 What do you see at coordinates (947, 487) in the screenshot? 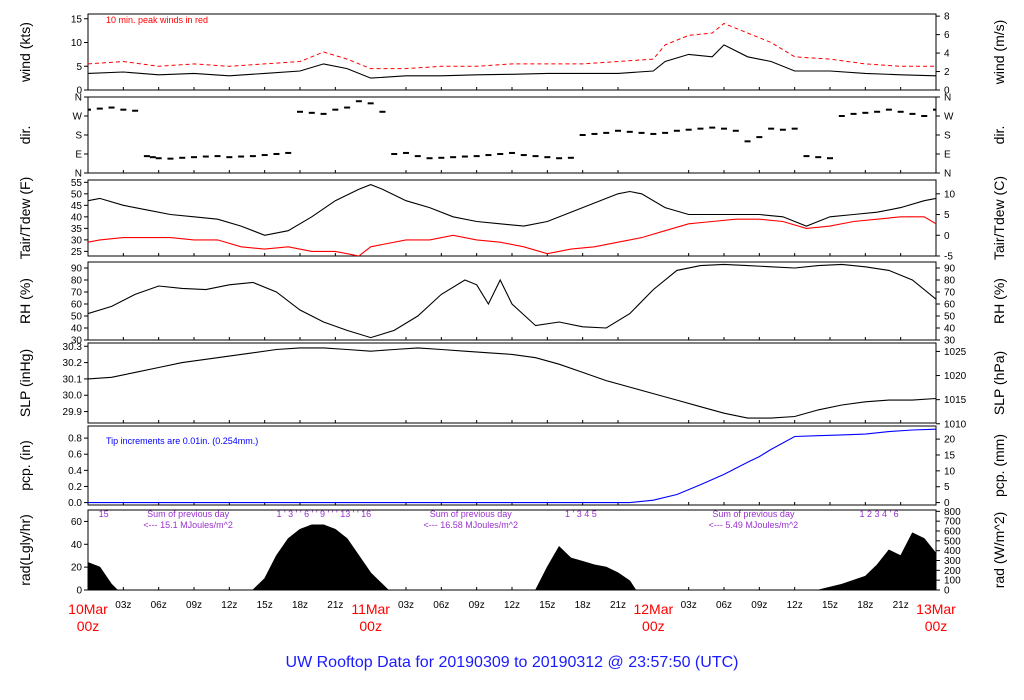
I see `pcp-ytick-right-label: 5` at bounding box center [947, 487].